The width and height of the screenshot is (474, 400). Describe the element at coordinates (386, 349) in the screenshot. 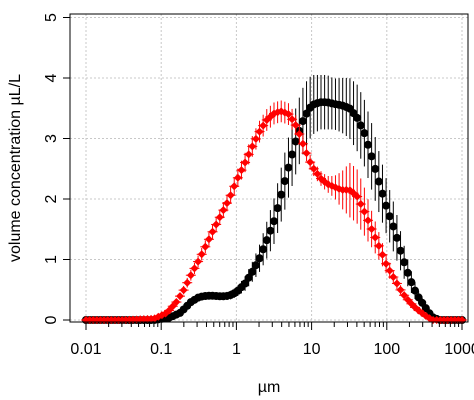

I see `x-tick-label: 100` at that location.